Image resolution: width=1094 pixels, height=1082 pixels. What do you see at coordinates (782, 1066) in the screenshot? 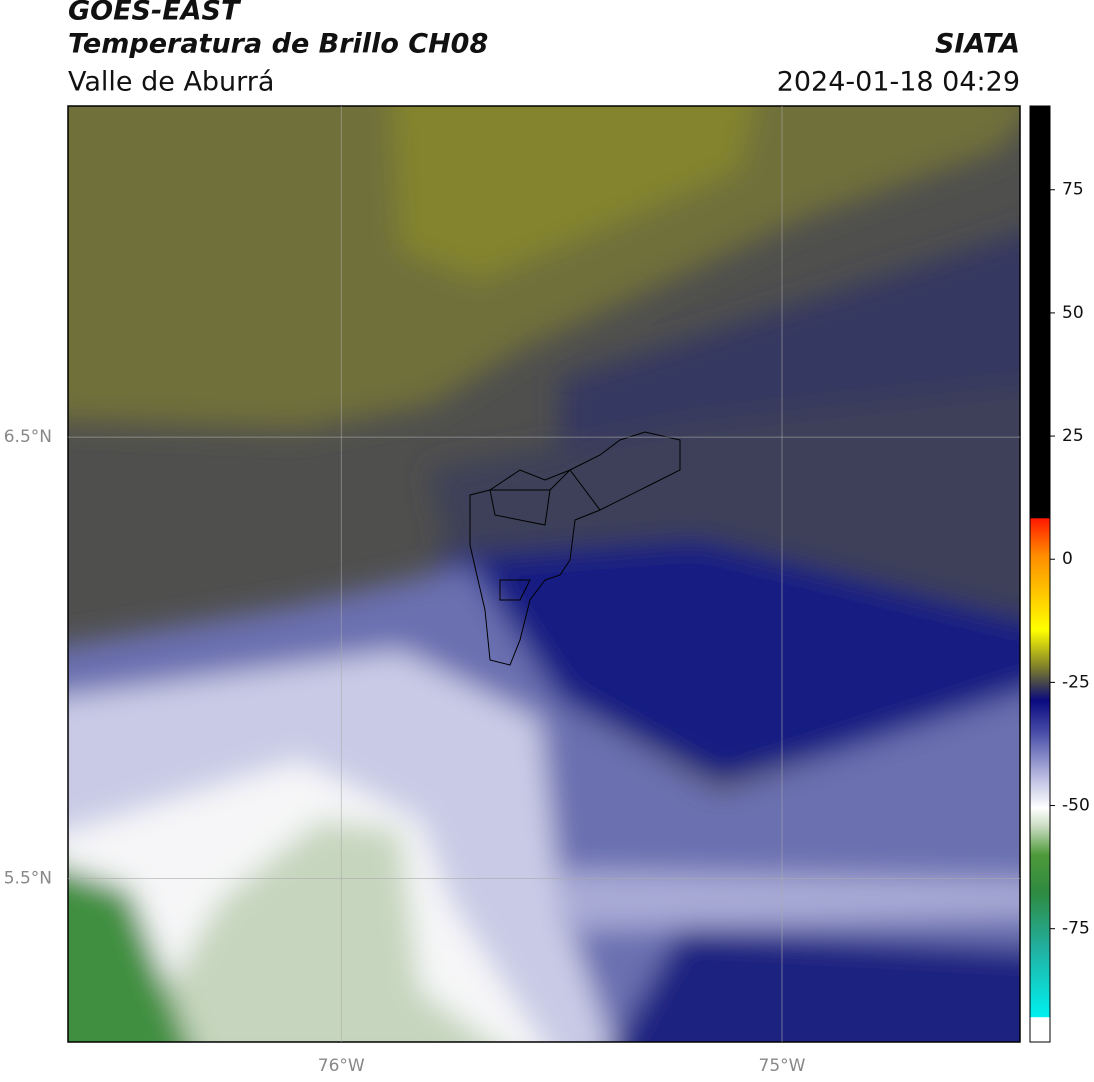
I see `lon-label: 75°W` at bounding box center [782, 1066].